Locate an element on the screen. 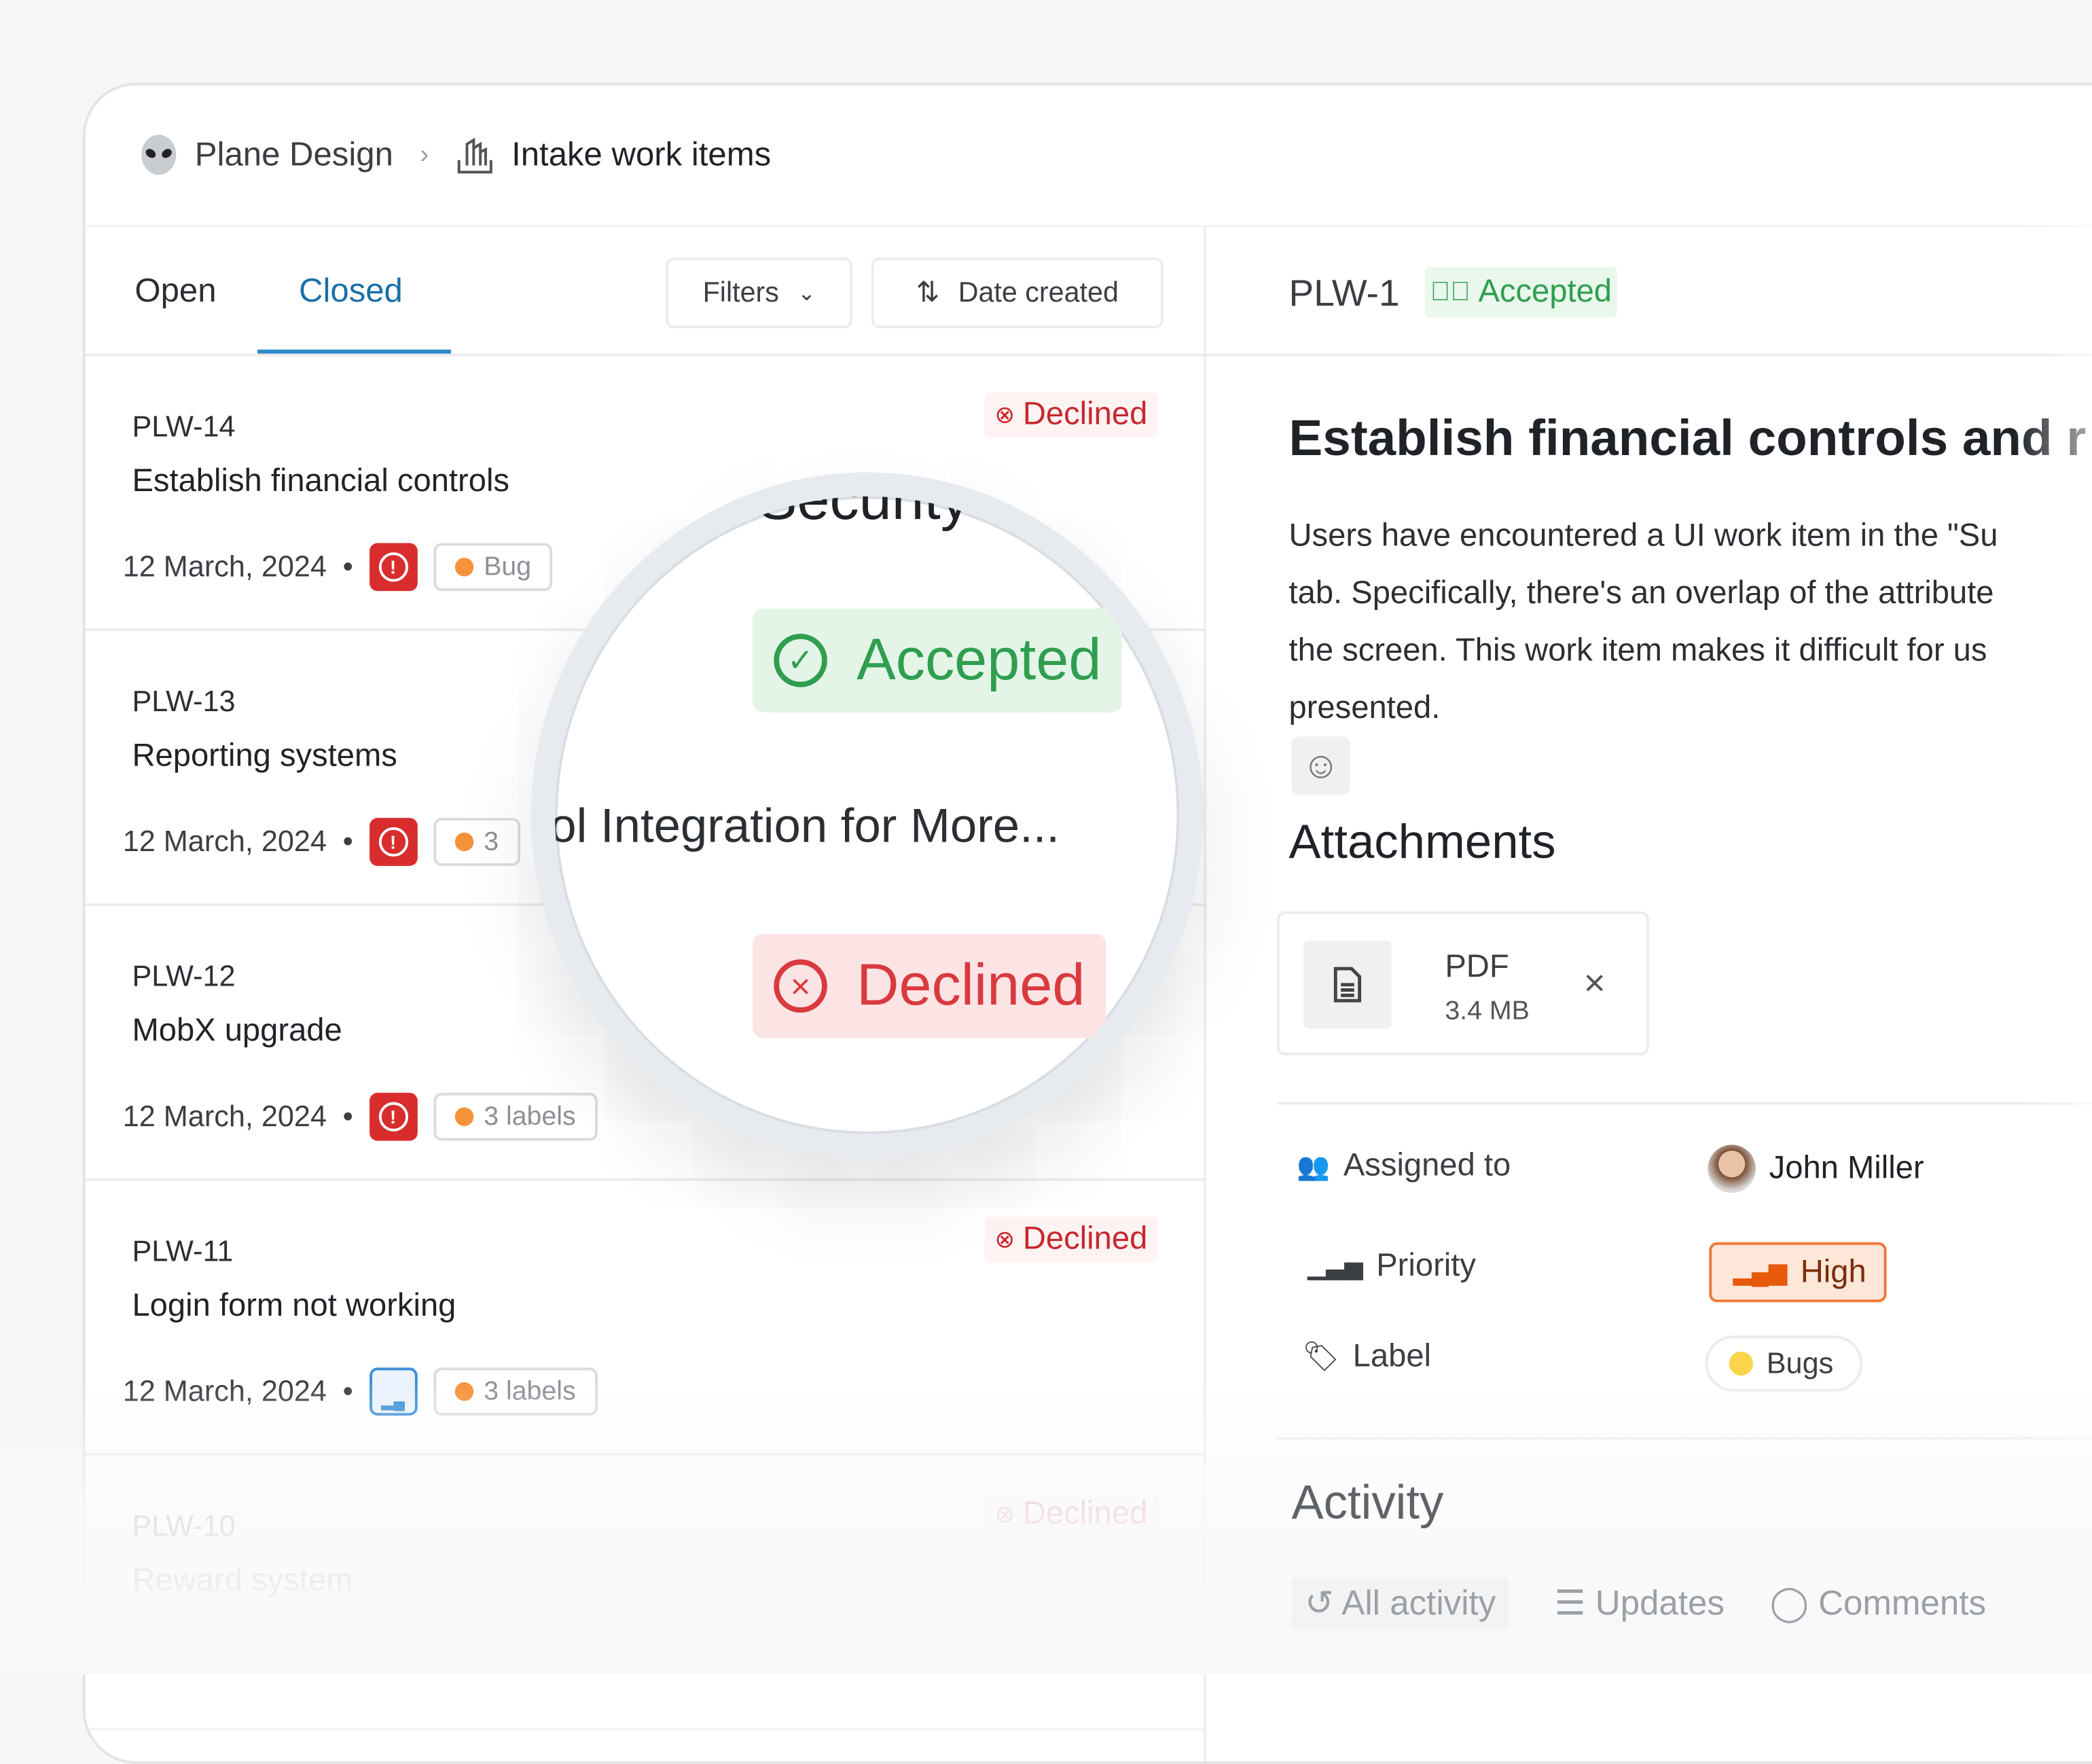  tab-label: Updates is located at coordinates (1660, 1602).